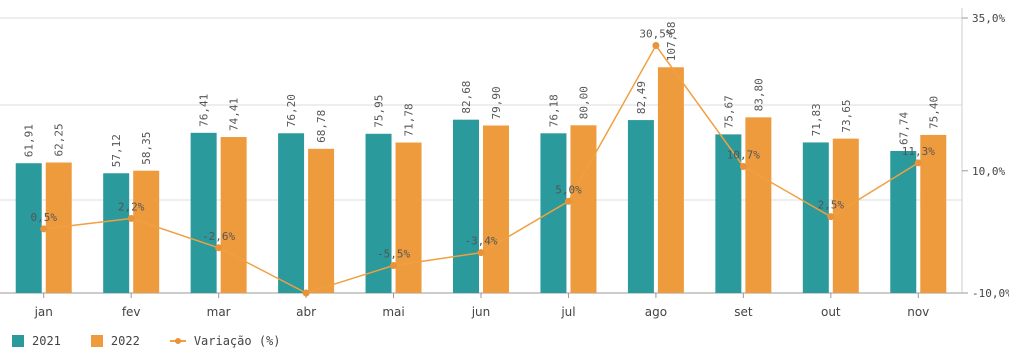 The height and width of the screenshot is (350, 1009). I want to click on variacao-label-mar: -2,6%, so click(218, 236).